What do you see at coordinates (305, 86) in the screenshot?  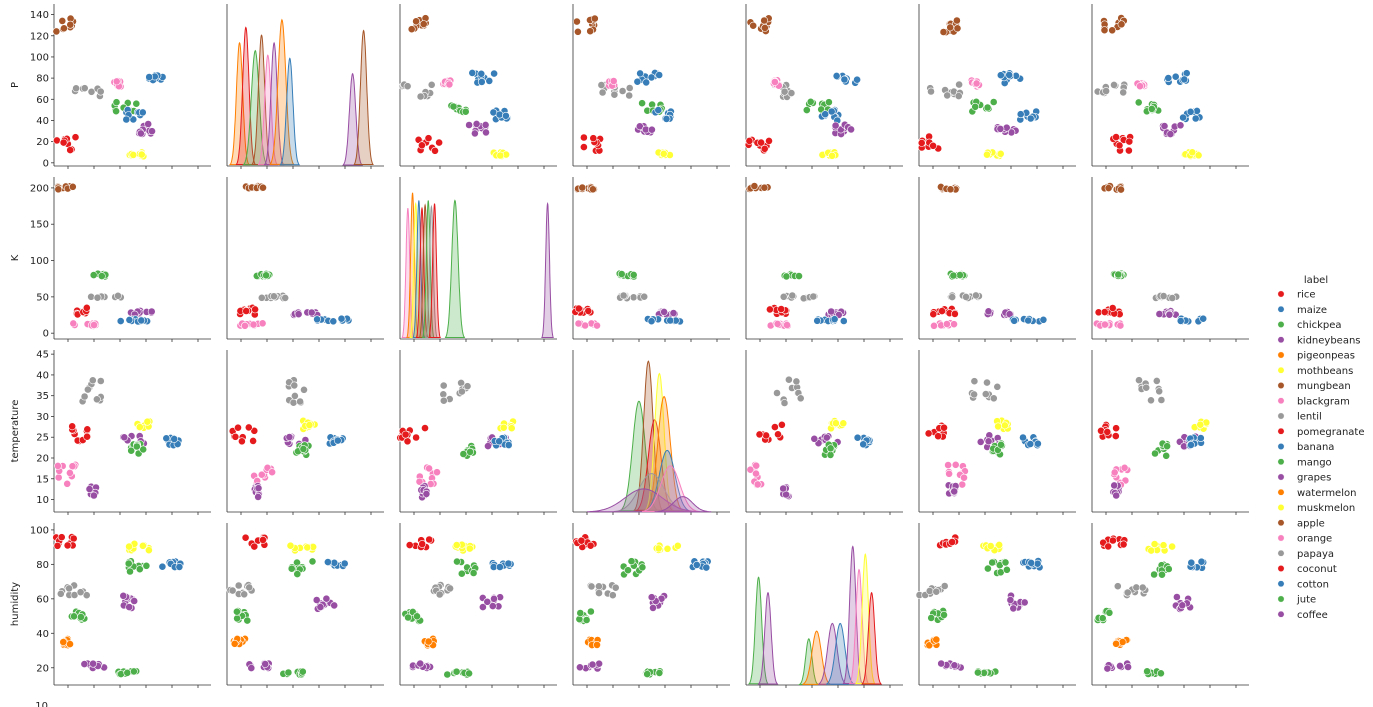 I see `panel-P-vs-P` at bounding box center [305, 86].